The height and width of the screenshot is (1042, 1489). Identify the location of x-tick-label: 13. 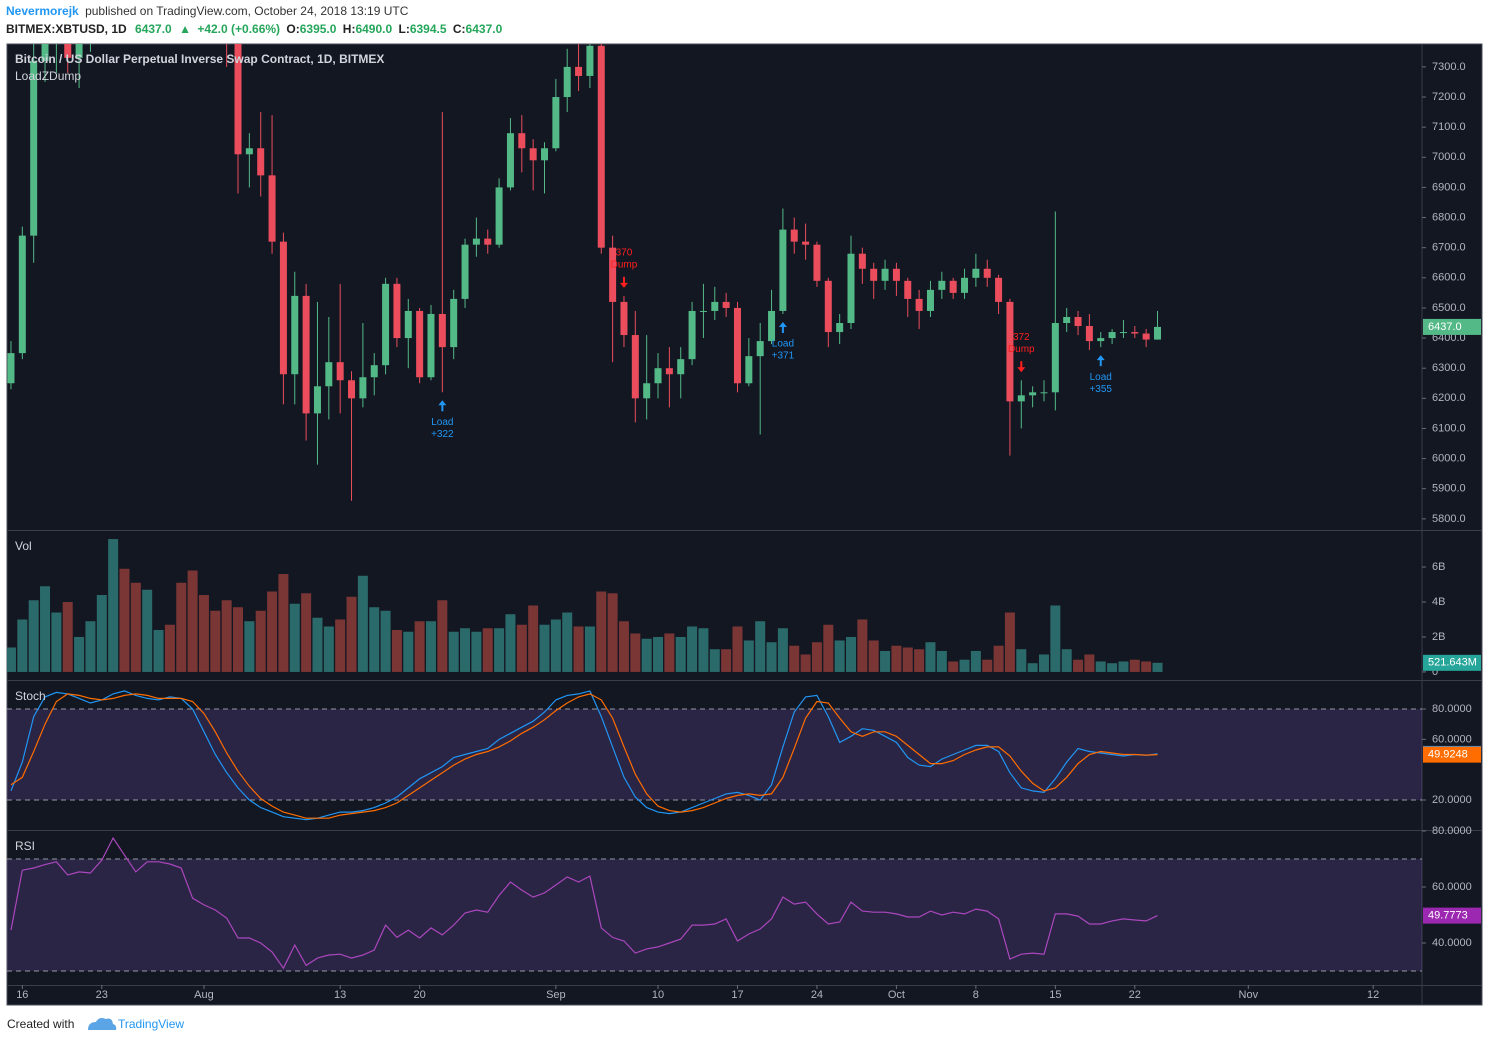
(340, 995).